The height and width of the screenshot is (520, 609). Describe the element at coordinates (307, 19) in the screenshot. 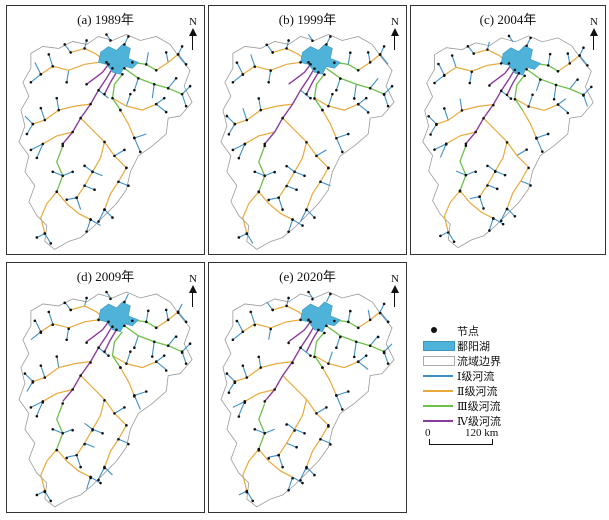

I see `panel-title-b: (b) 1999年` at that location.